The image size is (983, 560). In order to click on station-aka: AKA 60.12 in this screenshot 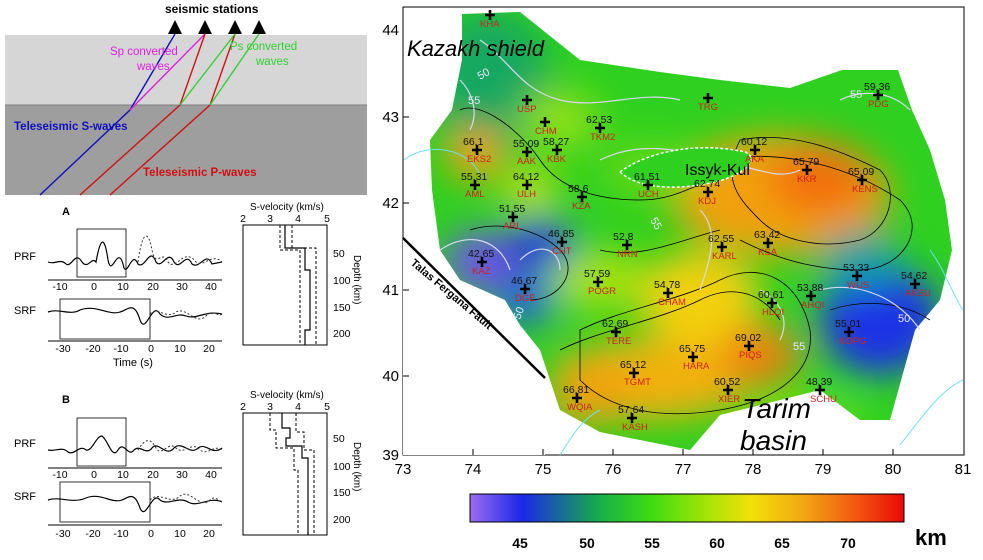, I will do `click(754, 150)`.